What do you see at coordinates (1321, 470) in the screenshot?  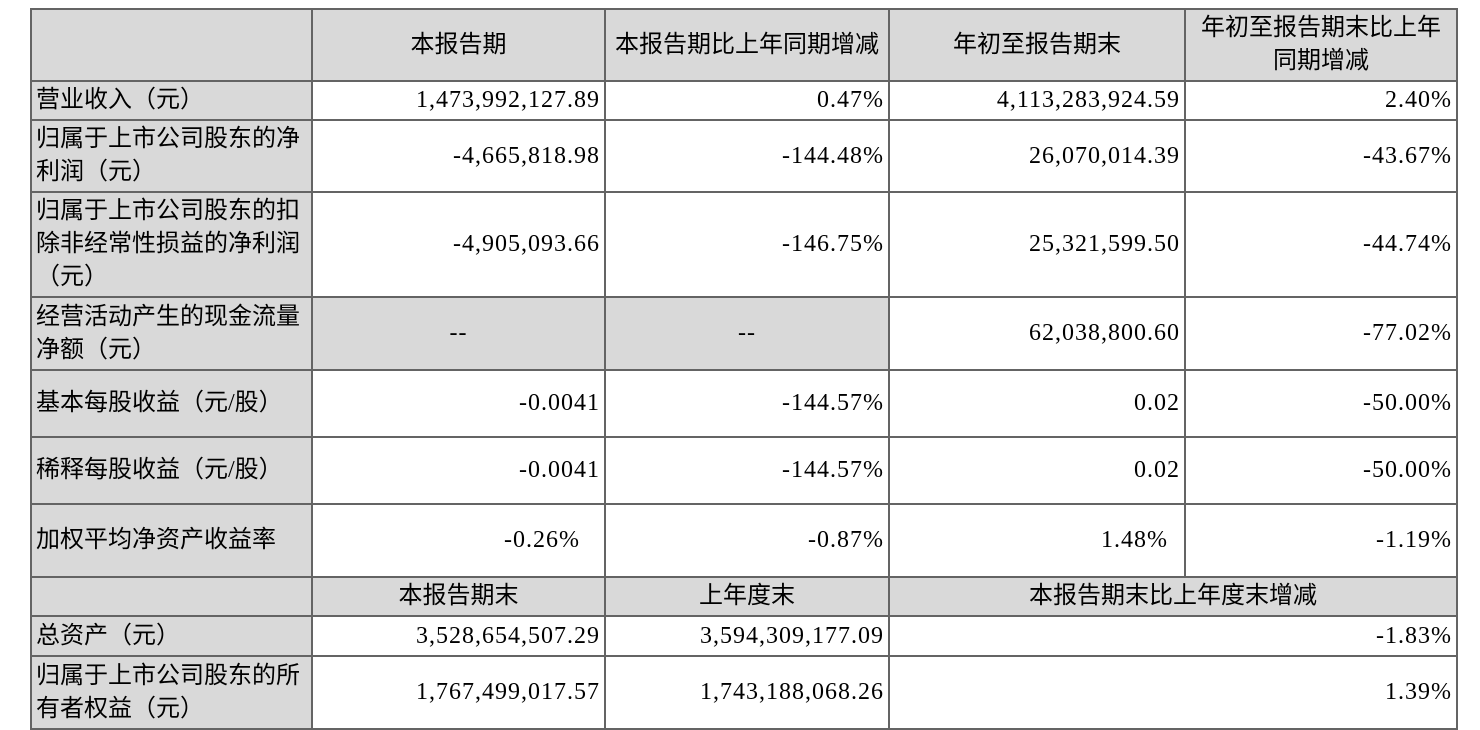 I see `diluted-eps-ytd-yoy-change: -50.00%` at bounding box center [1321, 470].